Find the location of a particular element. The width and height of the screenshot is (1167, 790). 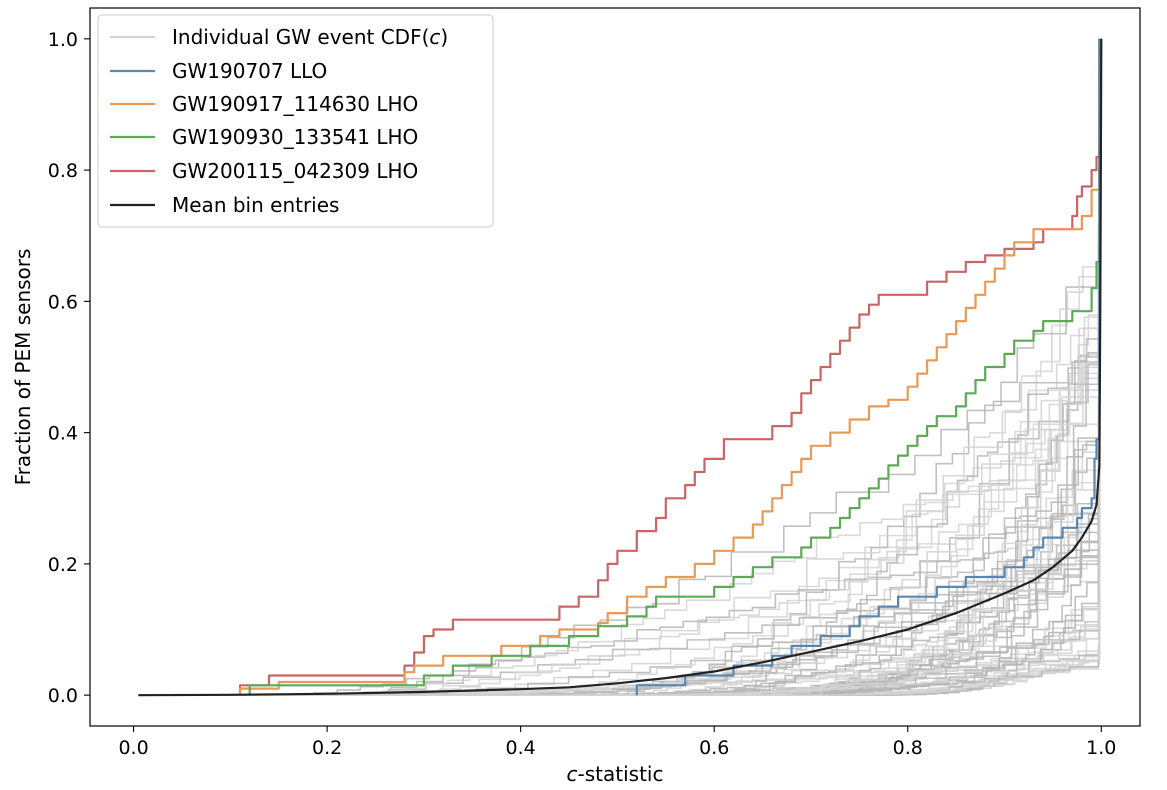

legend-item-gw190707: GW190707 LLO is located at coordinates (218, 71).